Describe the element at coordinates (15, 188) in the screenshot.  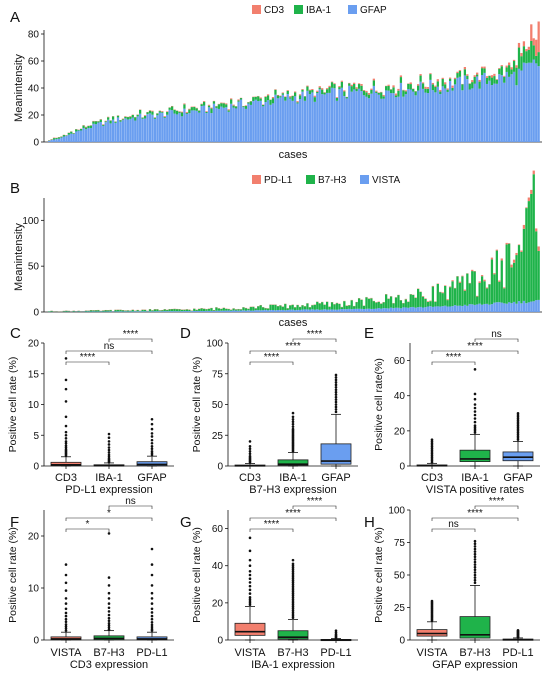
I see `panel-letter: B` at that location.